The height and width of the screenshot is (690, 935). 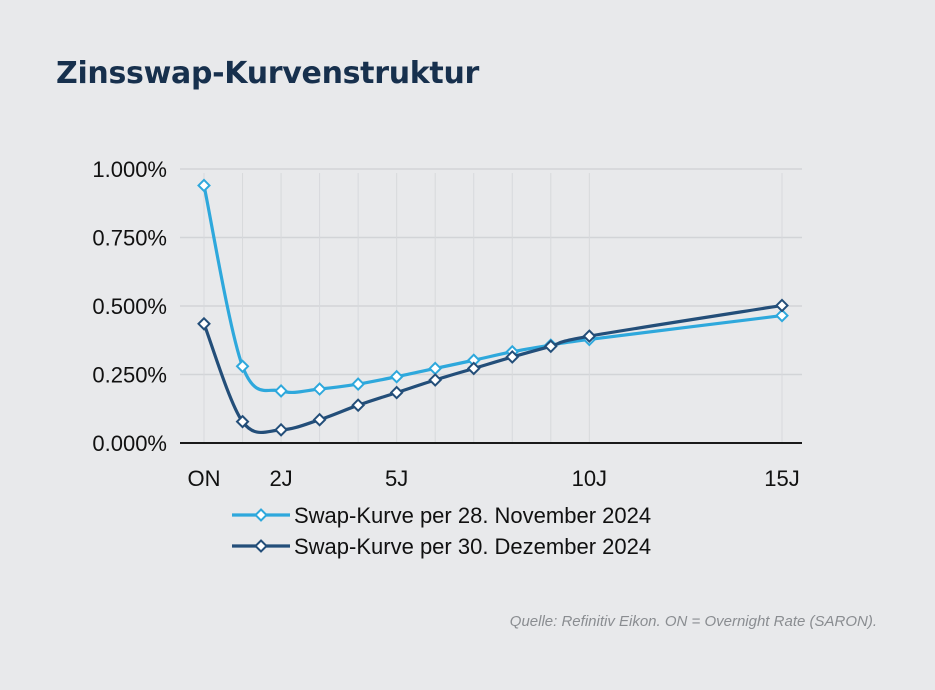 What do you see at coordinates (280, 478) in the screenshot?
I see `x-tick-label: 2J` at bounding box center [280, 478].